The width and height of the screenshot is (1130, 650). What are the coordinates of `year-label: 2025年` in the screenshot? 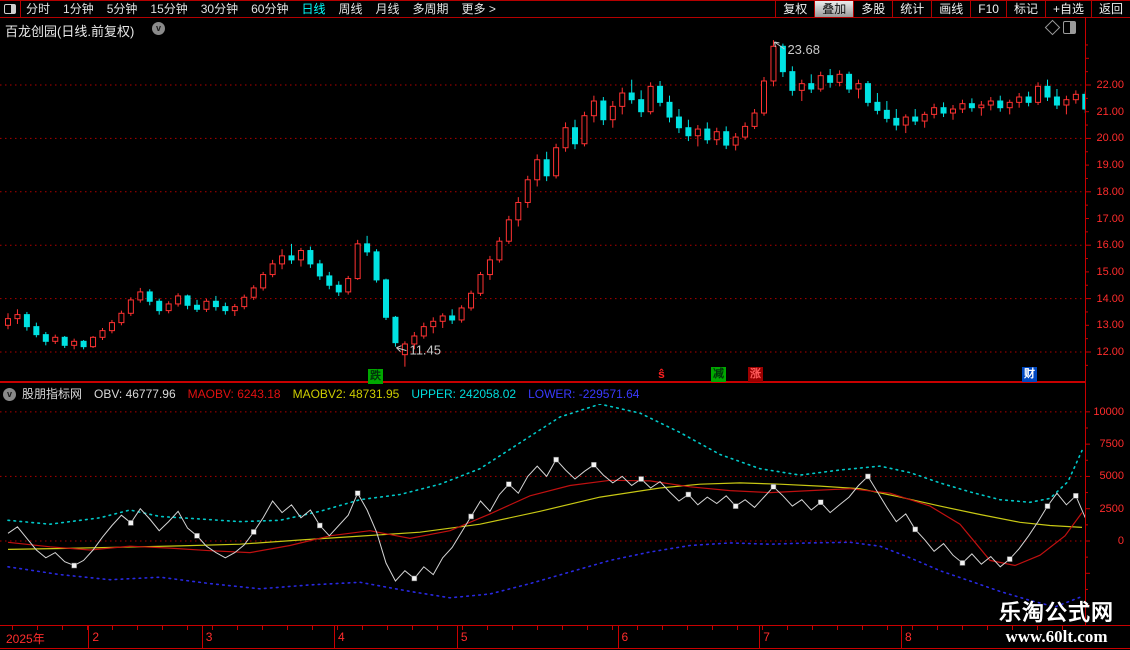 It's located at (25, 639).